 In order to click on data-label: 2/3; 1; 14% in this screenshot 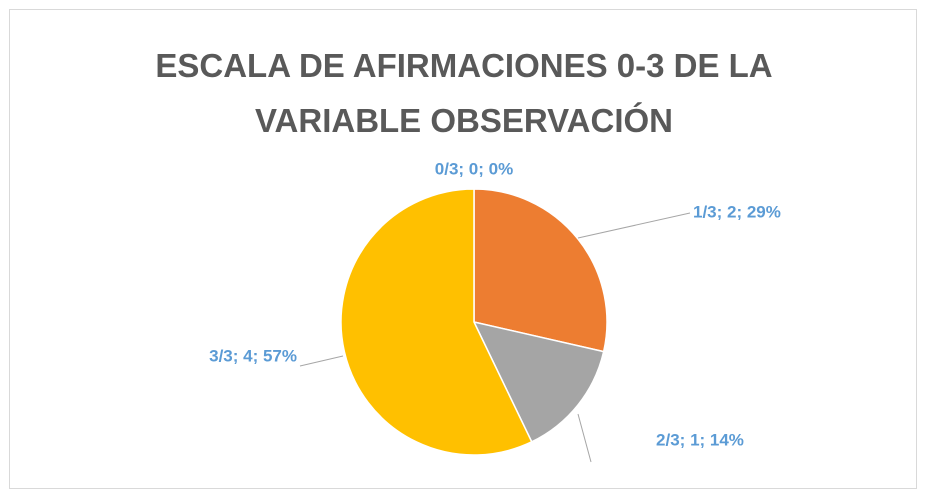, I will do `click(700, 439)`.